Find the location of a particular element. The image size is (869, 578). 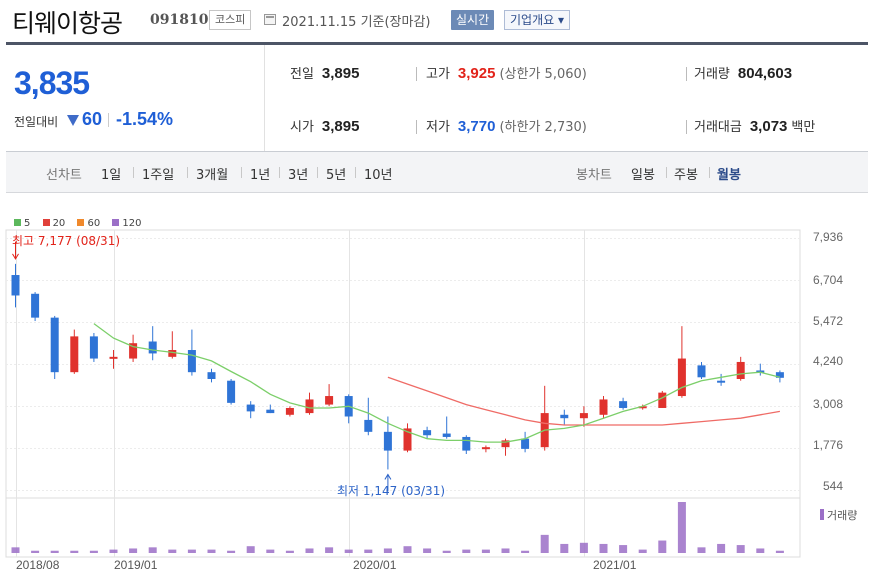

prev-compare-label: 전일대비 is located at coordinates (36, 122).